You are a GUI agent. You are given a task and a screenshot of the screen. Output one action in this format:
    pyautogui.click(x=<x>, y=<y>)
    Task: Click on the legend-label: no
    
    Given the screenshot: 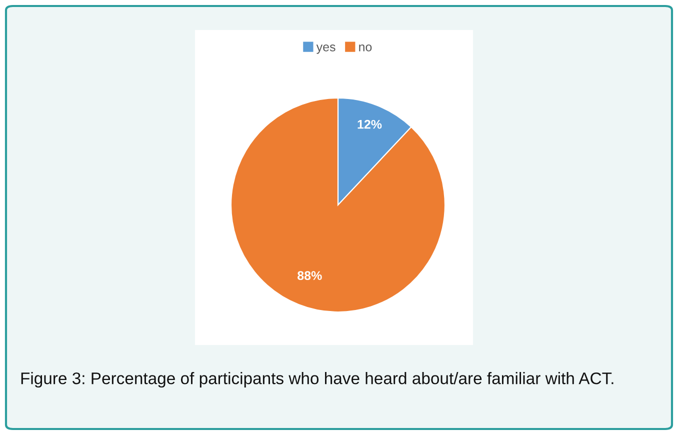 What is the action you would take?
    pyautogui.click(x=365, y=48)
    